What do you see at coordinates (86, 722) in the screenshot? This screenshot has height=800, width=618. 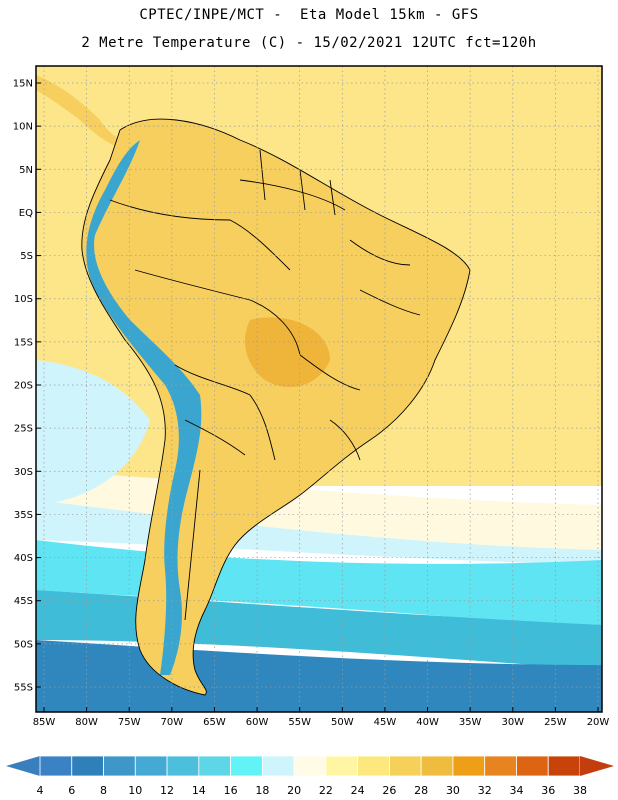 I see `lon-label: 80W` at bounding box center [86, 722].